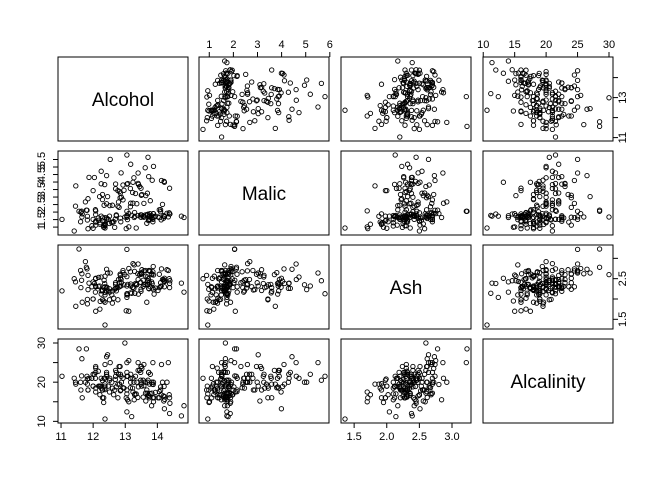  Describe the element at coordinates (42, 189) in the screenshot. I see `tick-label: 3.5` at that location.